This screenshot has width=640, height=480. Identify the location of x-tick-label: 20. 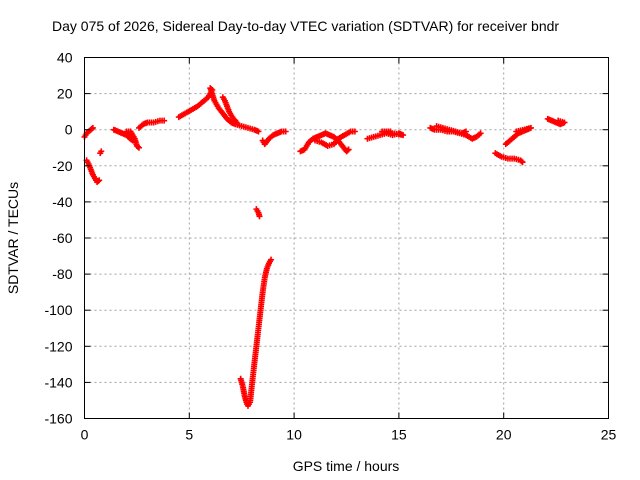
(504, 435).